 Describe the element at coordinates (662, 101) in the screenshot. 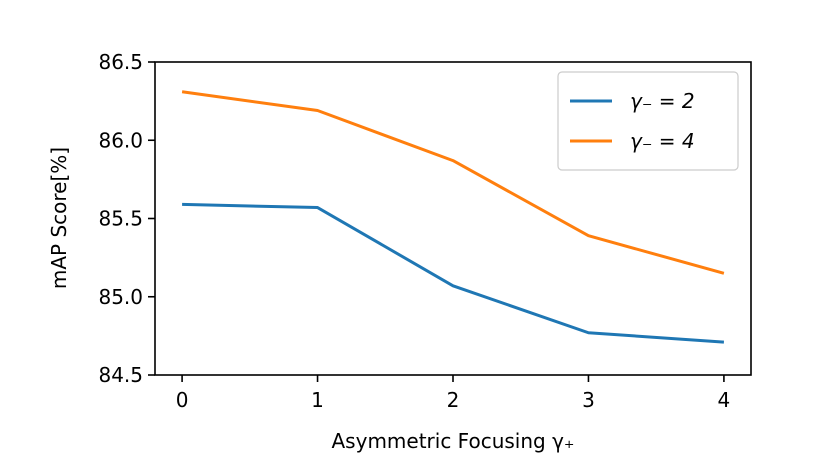

I see `legend-label-gamma-minus-2: γ₋ = 2` at that location.